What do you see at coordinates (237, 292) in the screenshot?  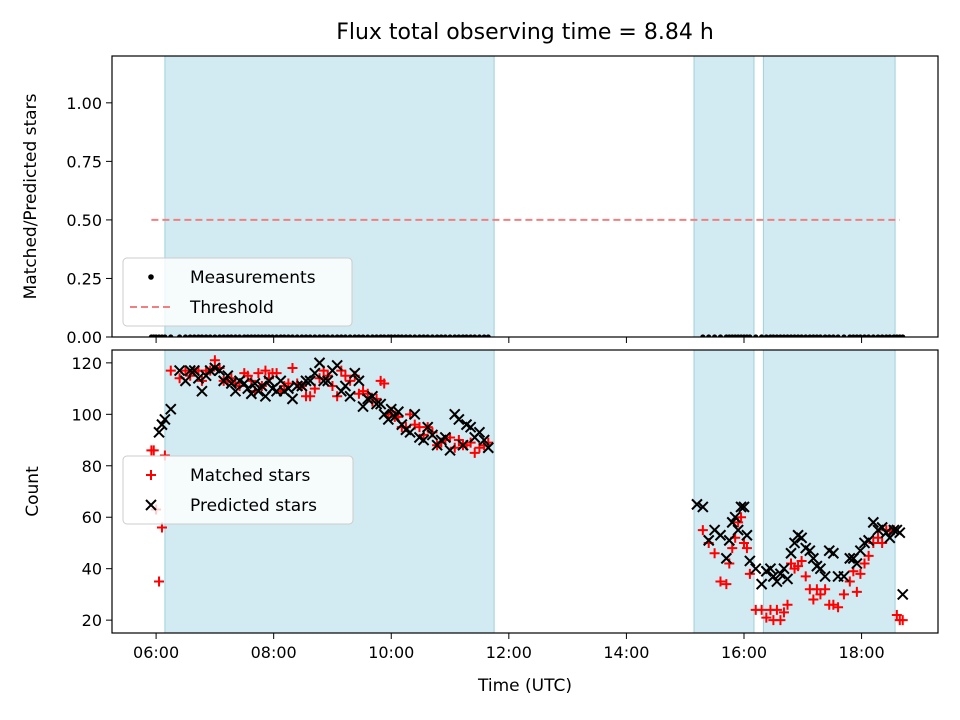 I see `legend: Measurements Threshold` at bounding box center [237, 292].